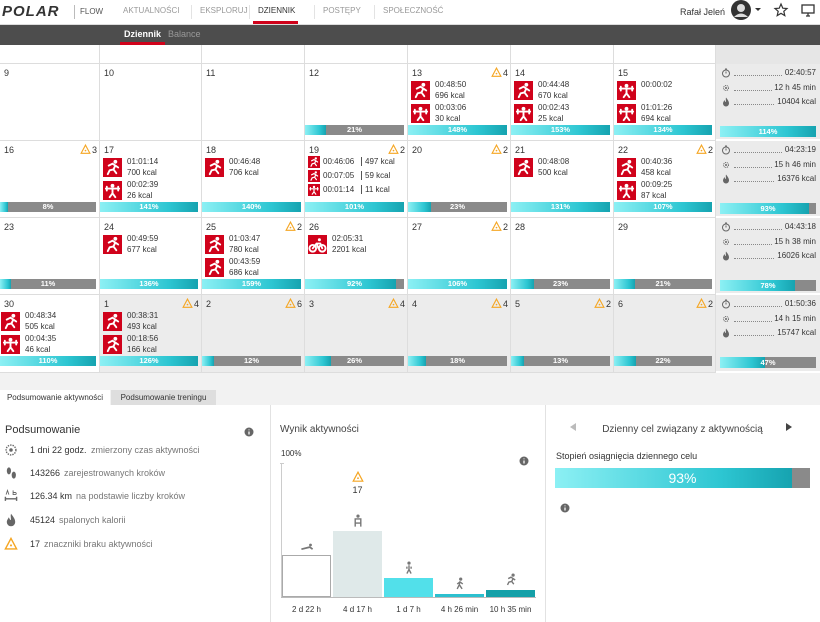  What do you see at coordinates (98, 544) in the screenshot?
I see `summary-item-text: znaczniki braku aktywności` at bounding box center [98, 544].